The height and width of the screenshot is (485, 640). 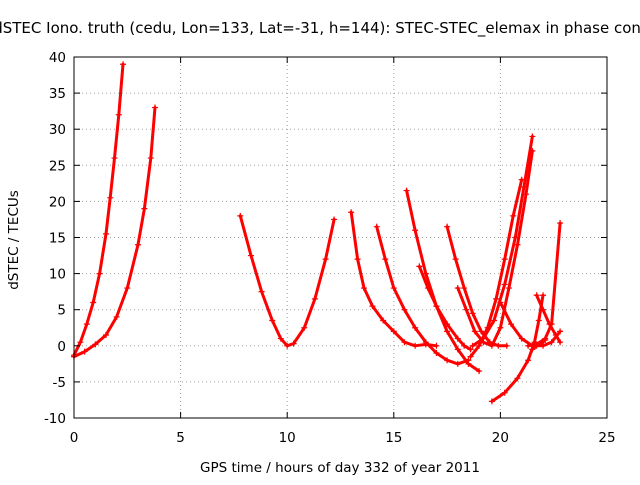 What do you see at coordinates (57, 275) in the screenshot?
I see `y-tick-label: 10` at bounding box center [57, 275].